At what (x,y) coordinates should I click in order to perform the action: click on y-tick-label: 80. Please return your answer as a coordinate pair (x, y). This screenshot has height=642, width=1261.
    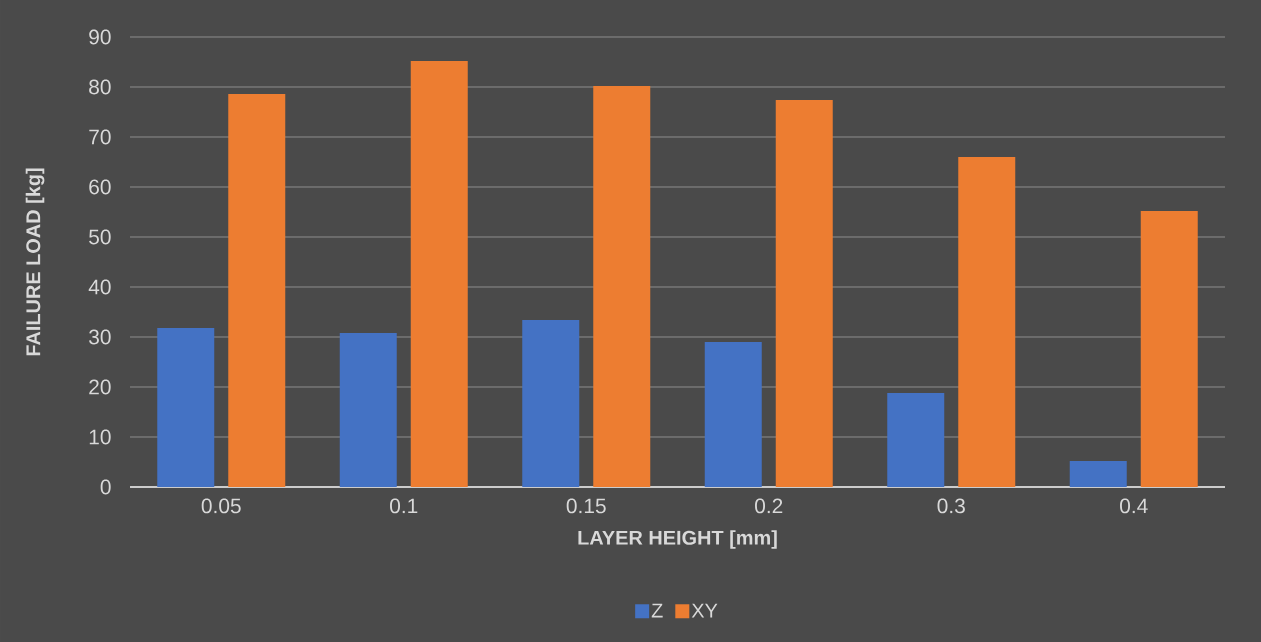
    Looking at the image, I should click on (100, 87).